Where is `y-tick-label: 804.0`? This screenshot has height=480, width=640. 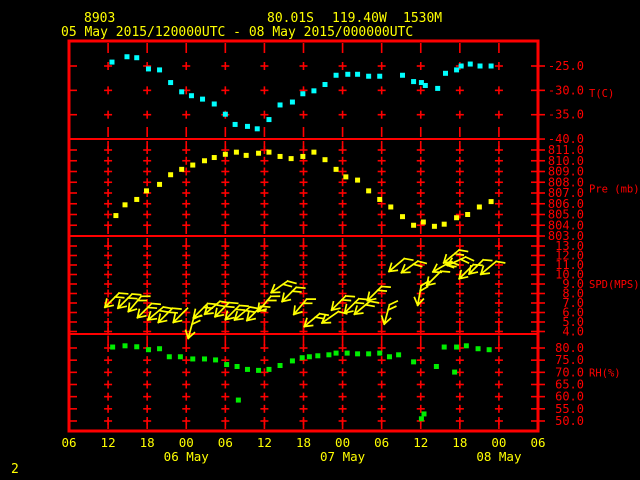 y-tick-label: 804.0 is located at coordinates (566, 225).